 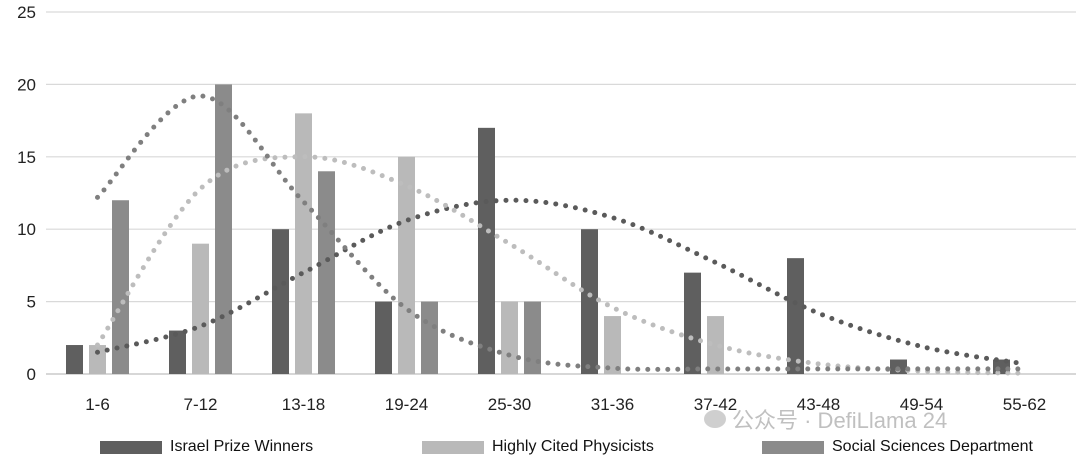 What do you see at coordinates (509, 404) in the screenshot?
I see `x-tick-label: 25-30` at bounding box center [509, 404].